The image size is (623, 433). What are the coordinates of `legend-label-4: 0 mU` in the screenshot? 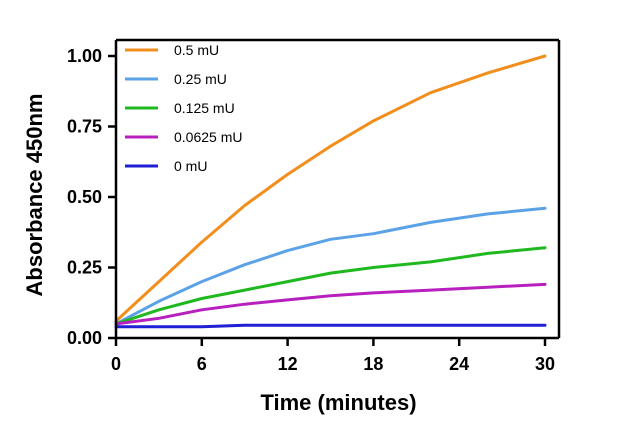 It's located at (190, 166).